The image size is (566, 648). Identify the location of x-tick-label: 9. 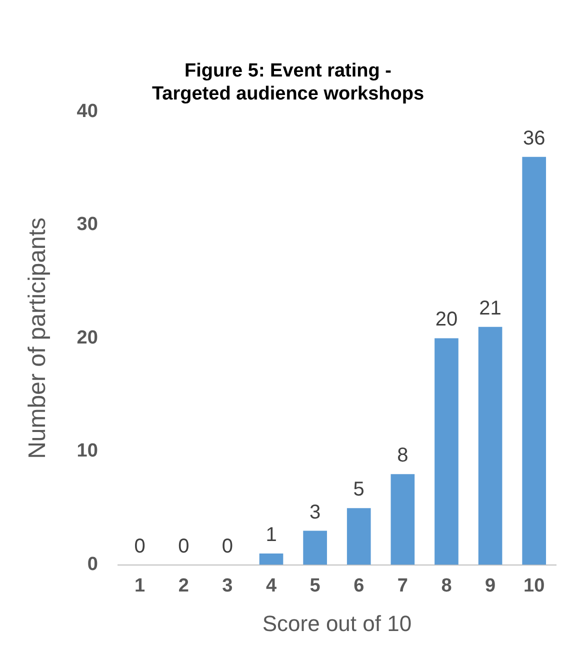
(490, 585).